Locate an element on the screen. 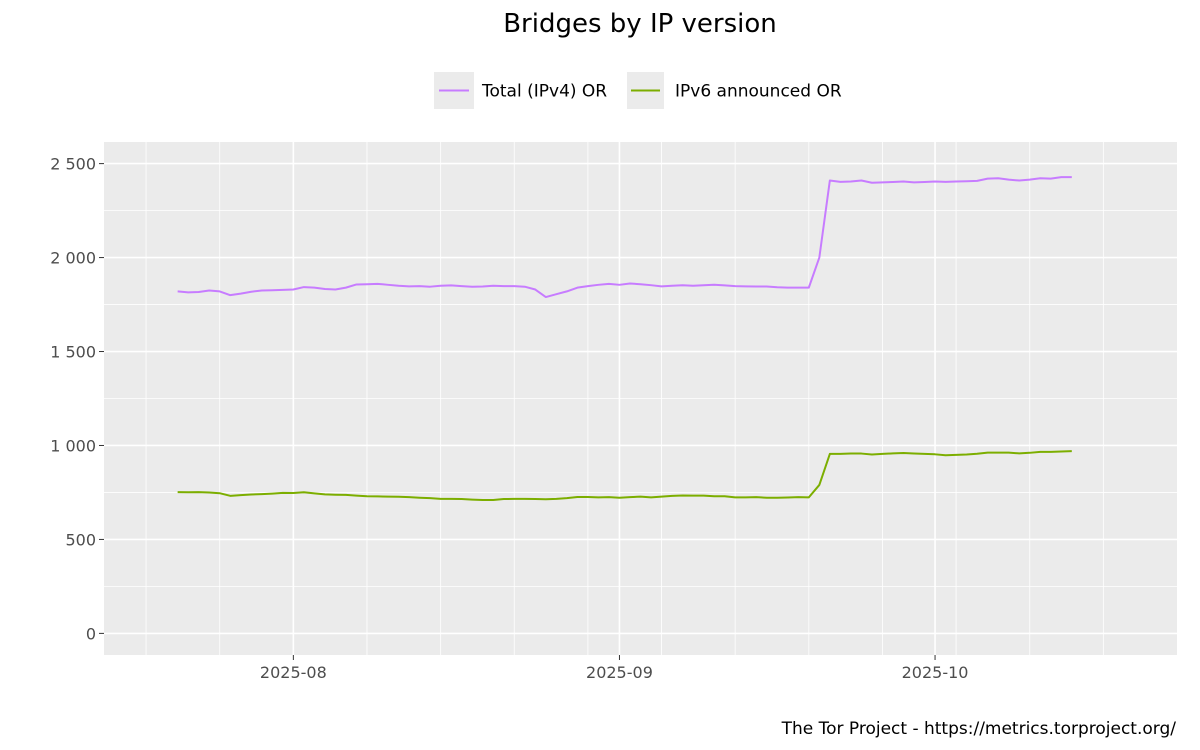  x-axis: 2025-08 2025-09 2025-10 is located at coordinates (614, 668).